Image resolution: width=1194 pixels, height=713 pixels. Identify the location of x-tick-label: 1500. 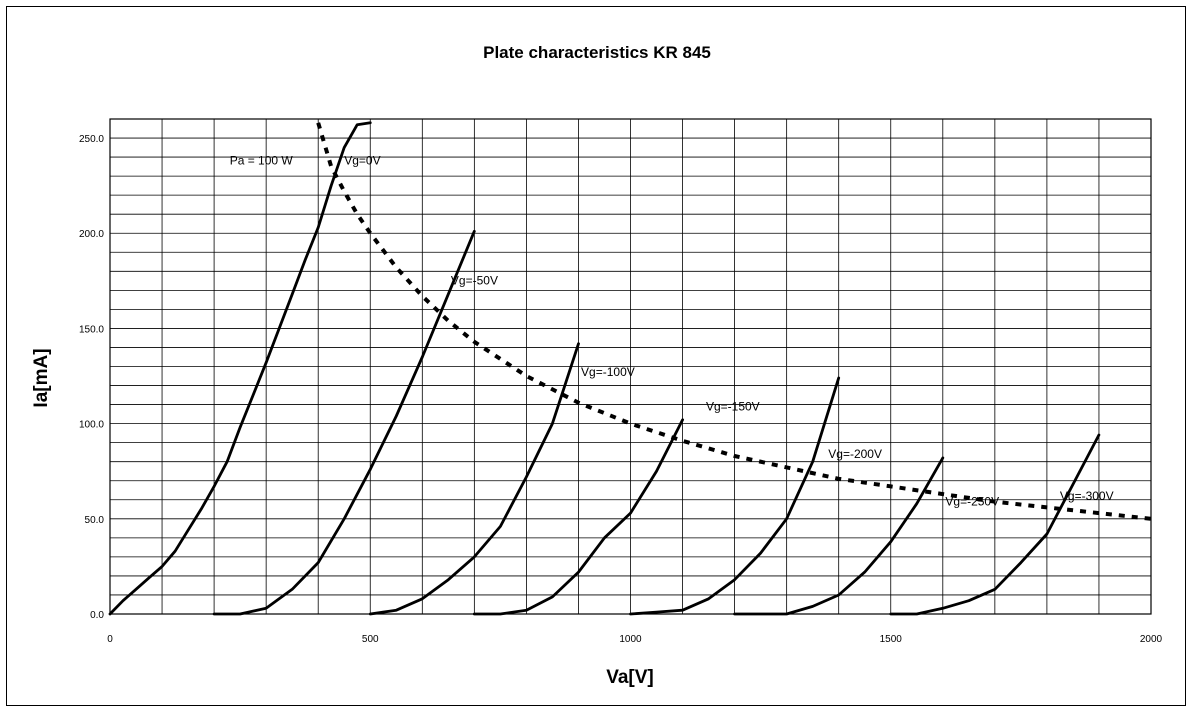
(891, 639).